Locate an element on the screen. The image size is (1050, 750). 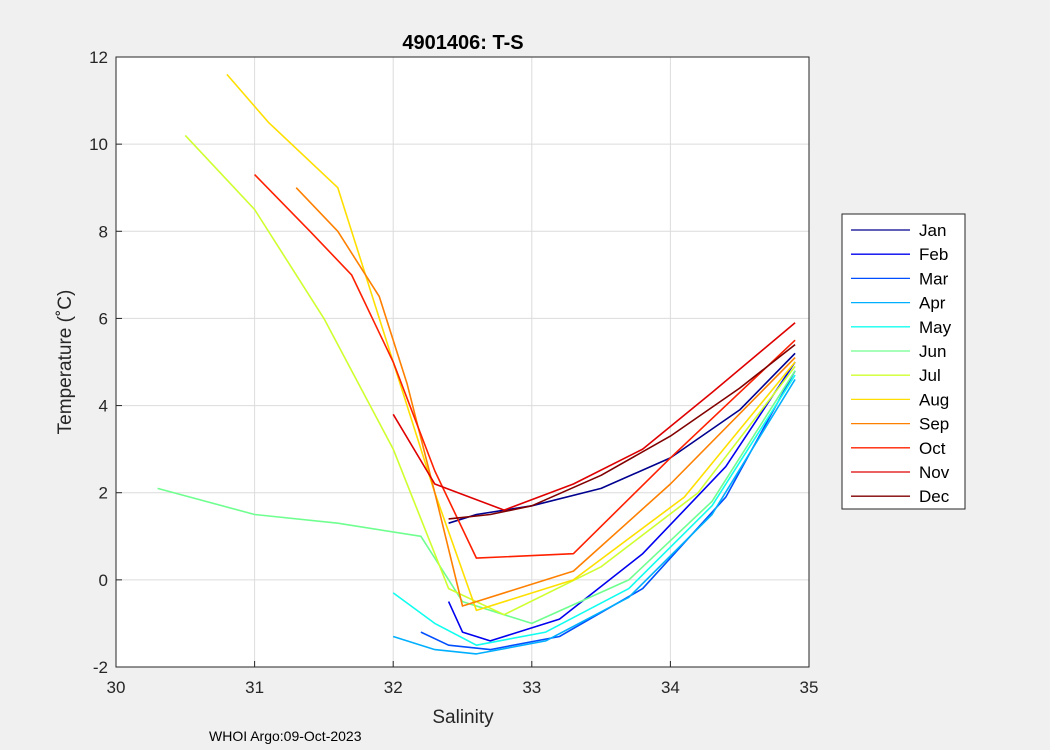
legend-label-feb: Feb is located at coordinates (933, 254).